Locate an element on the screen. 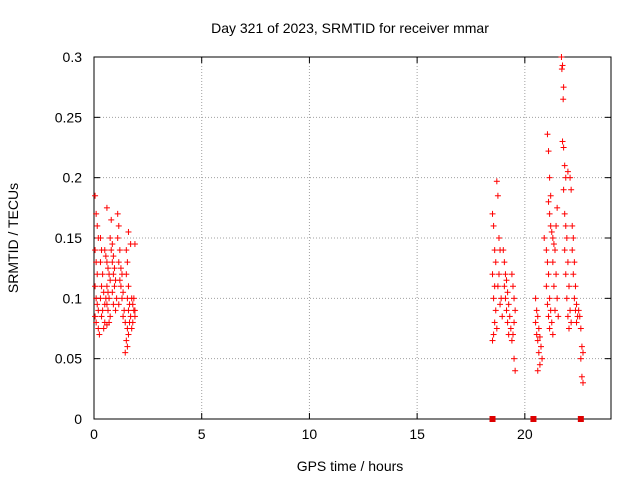  gap-markers is located at coordinates (536, 419).